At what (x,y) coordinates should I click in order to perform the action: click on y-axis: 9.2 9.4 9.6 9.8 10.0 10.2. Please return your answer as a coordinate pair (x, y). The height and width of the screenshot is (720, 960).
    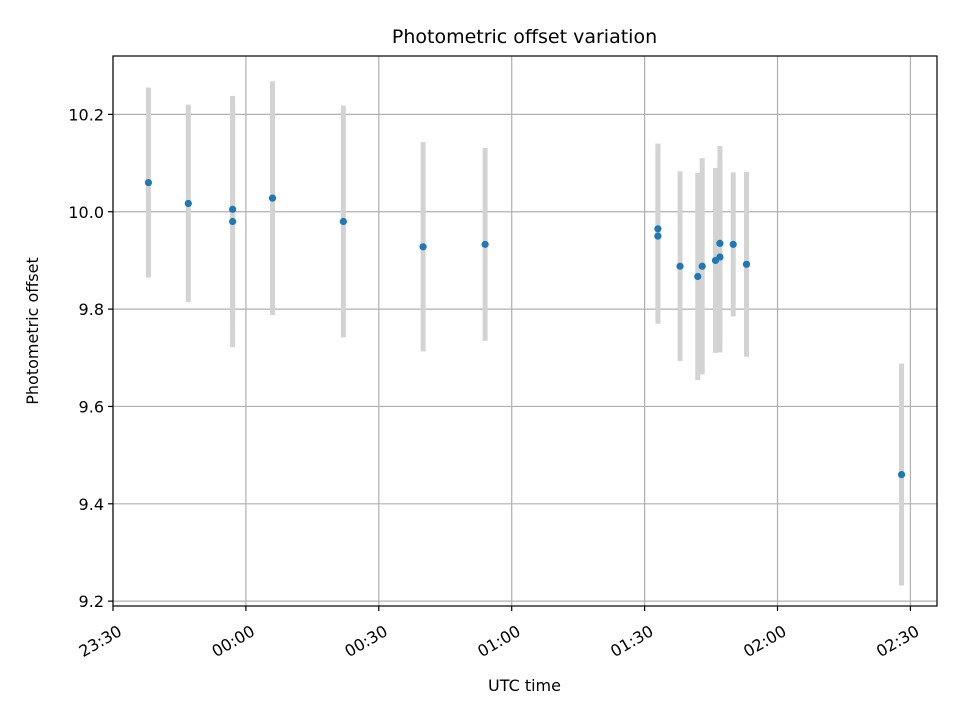
    Looking at the image, I should click on (90, 358).